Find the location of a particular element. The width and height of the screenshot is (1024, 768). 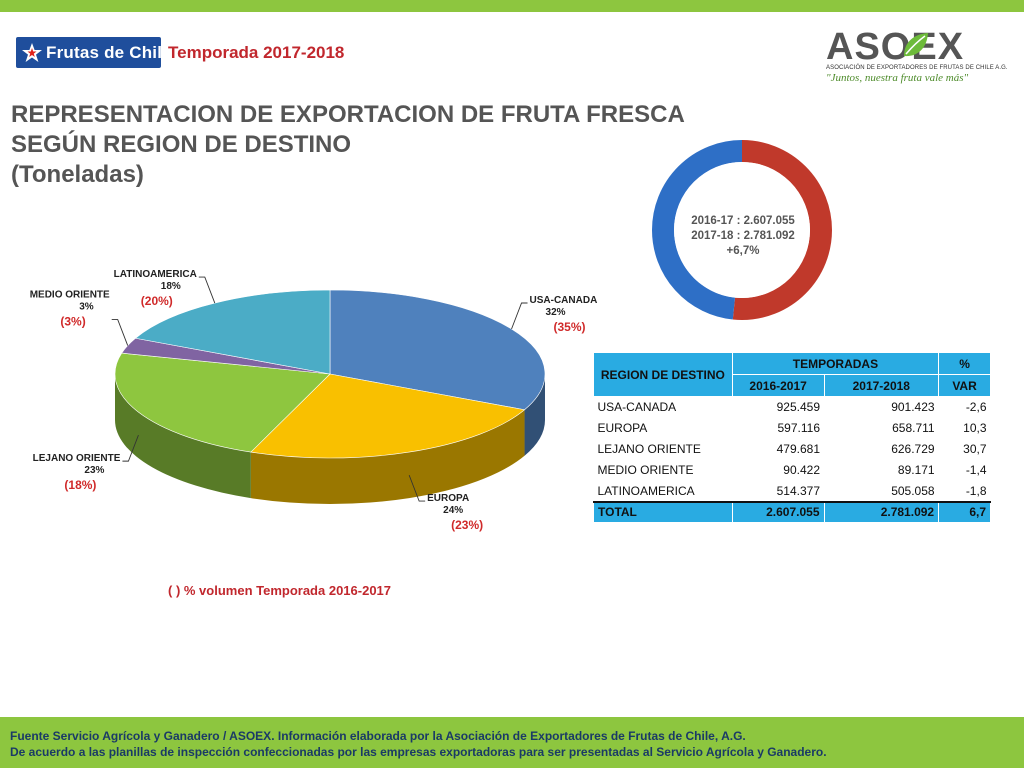

asoex-tagline: "Juntos, nuestra fruta vale más" is located at coordinates (897, 78).